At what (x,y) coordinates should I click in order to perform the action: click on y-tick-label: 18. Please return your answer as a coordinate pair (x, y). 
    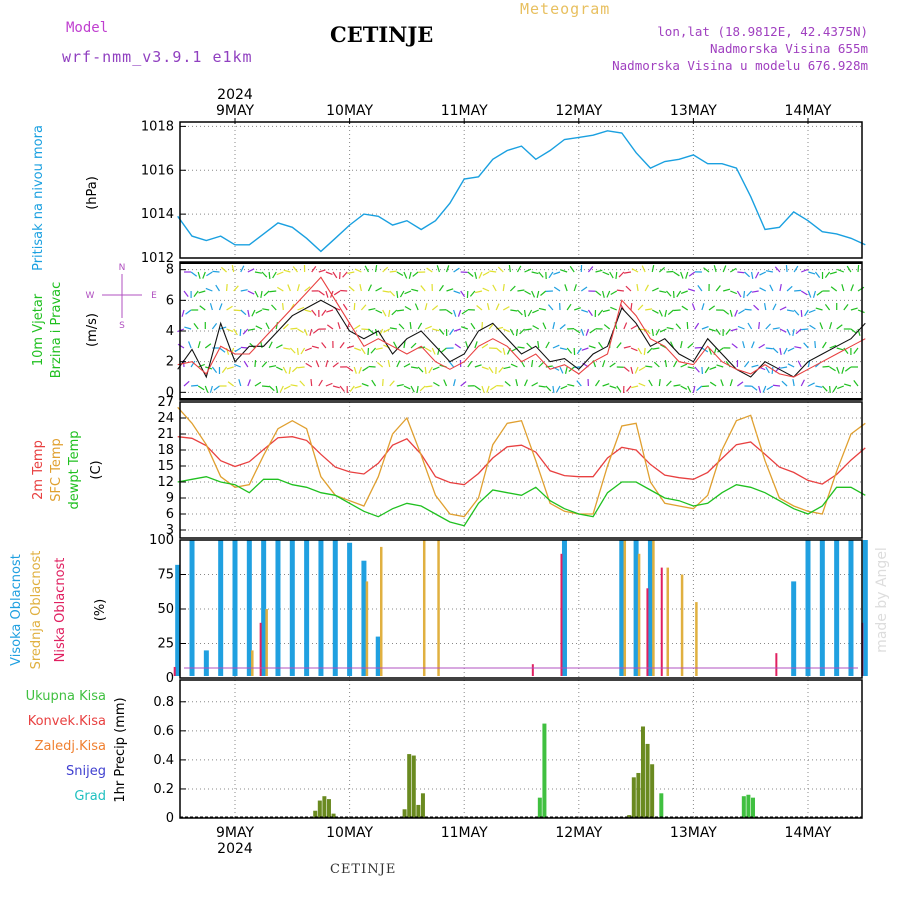
    Looking at the image, I should click on (165, 450).